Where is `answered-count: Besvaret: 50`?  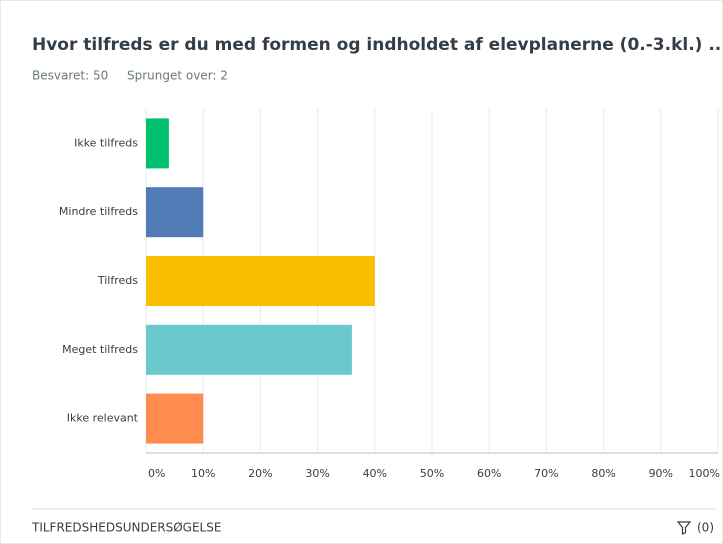
answered-count: Besvaret: 50 is located at coordinates (70, 76).